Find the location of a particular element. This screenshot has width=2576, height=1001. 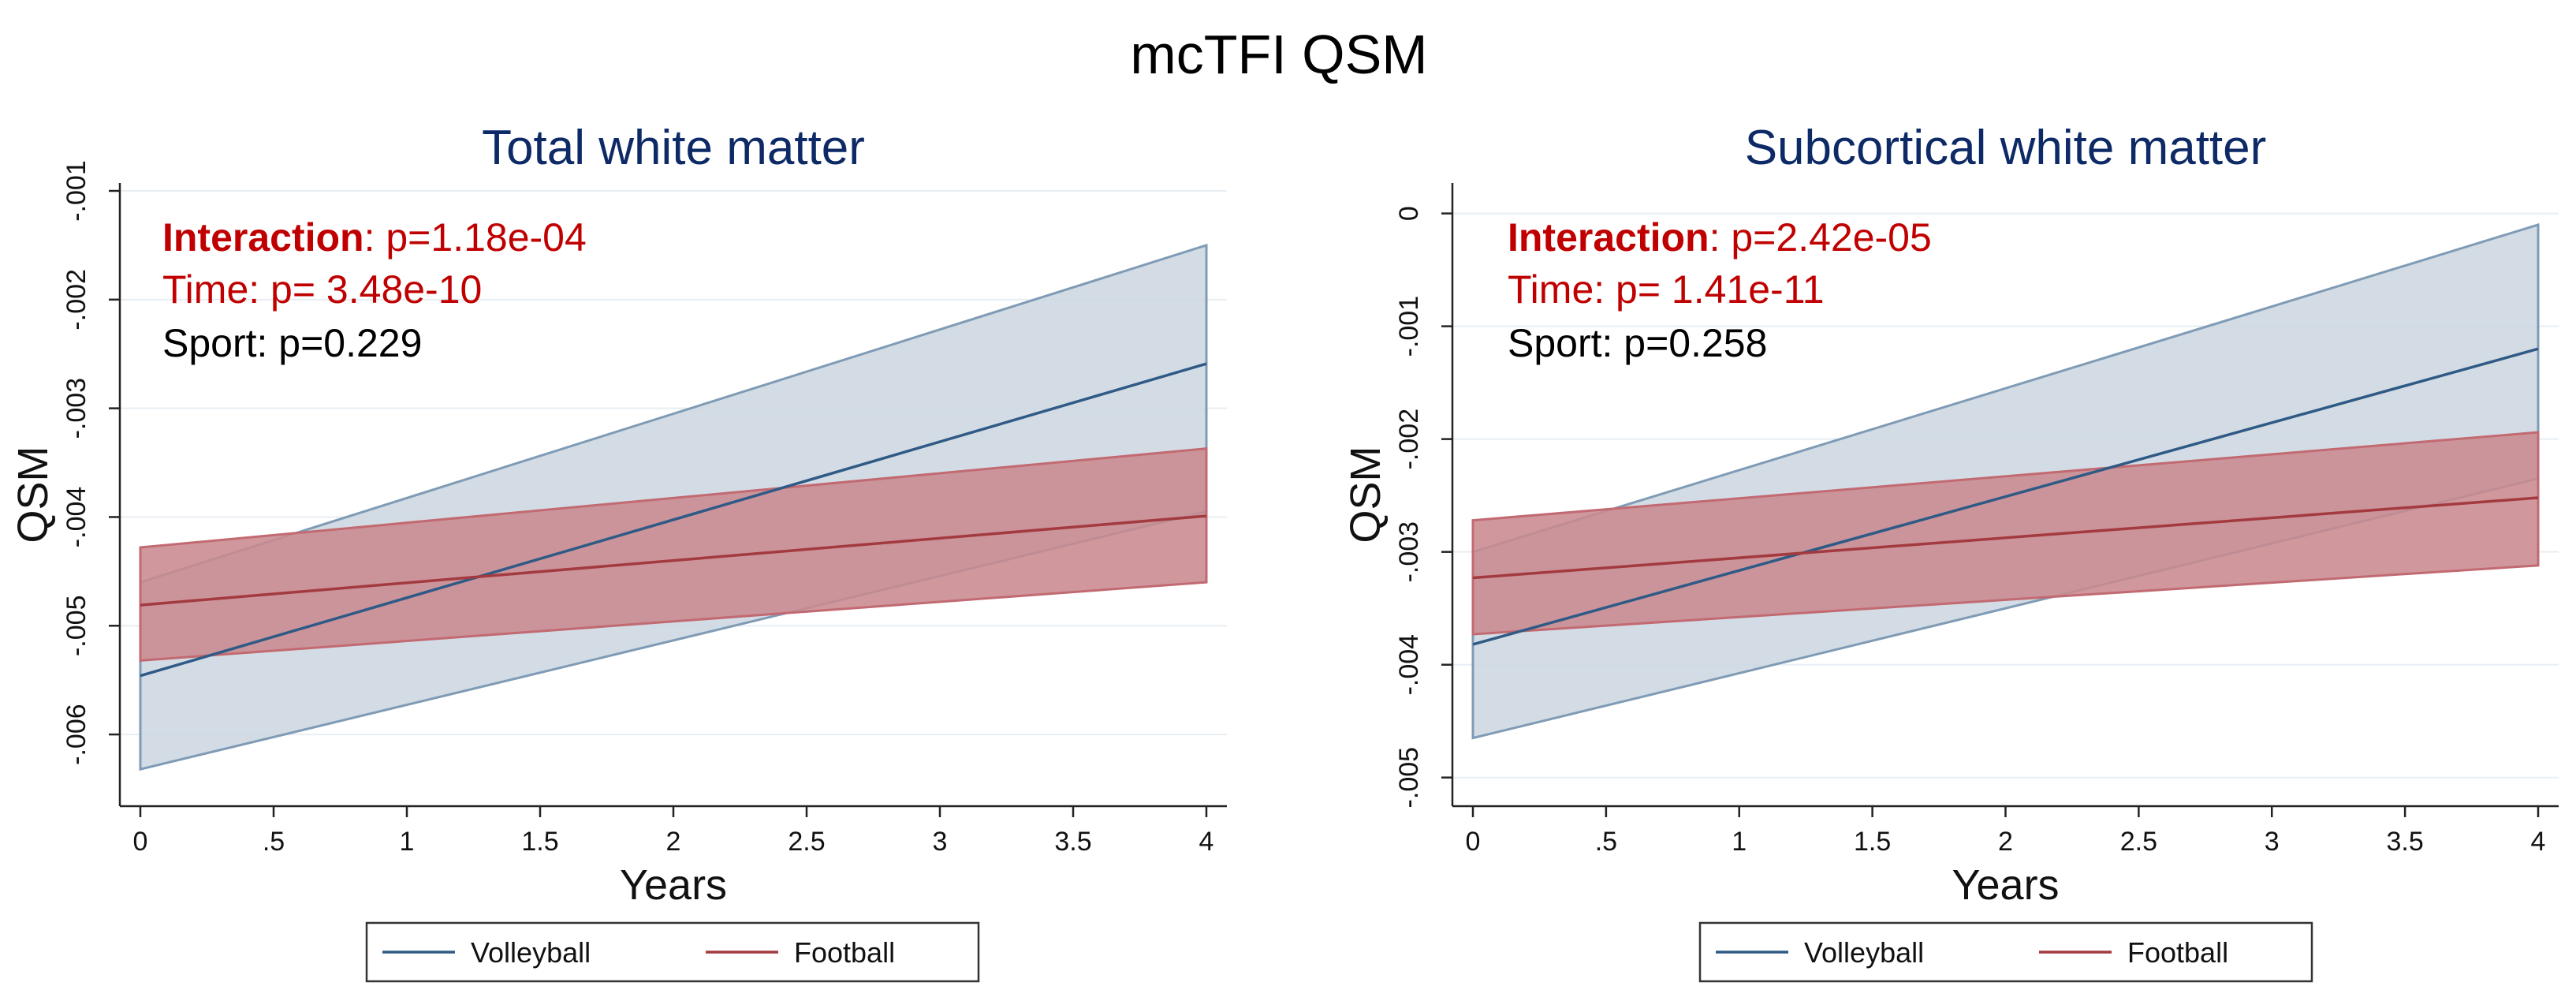

stat-annotation: Time: p= 1.41e-11 is located at coordinates (1666, 290).